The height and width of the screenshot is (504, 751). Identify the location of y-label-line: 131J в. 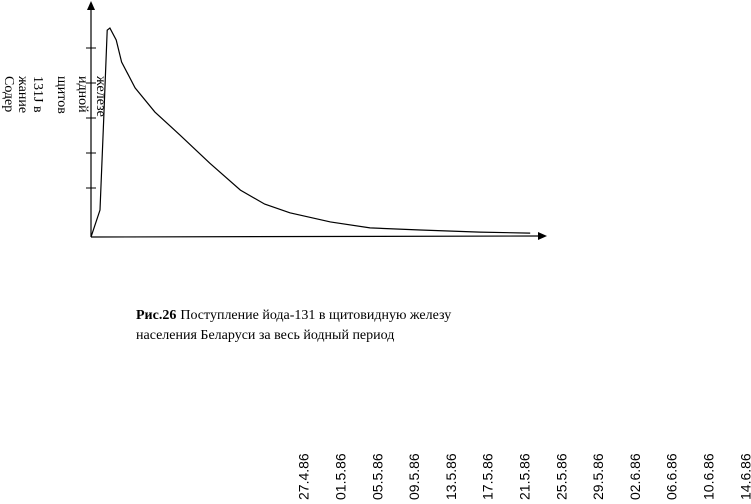
(37, 94).